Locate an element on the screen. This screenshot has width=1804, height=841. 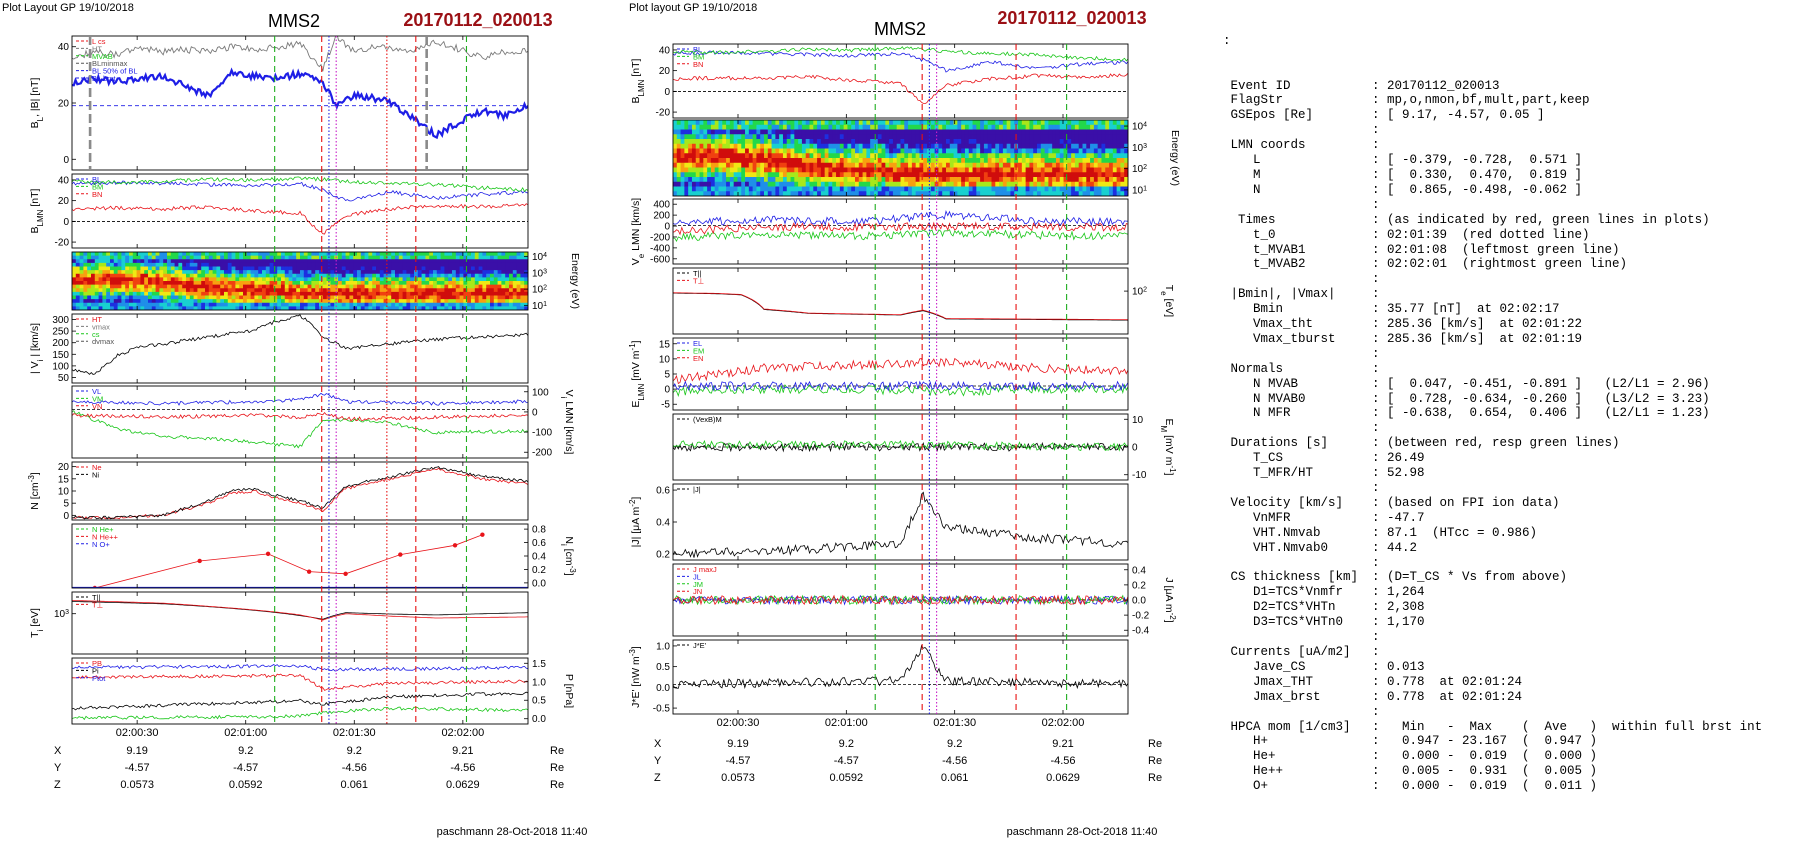
axis-label-part: LMN [km/s] is located at coordinates (569, 426).